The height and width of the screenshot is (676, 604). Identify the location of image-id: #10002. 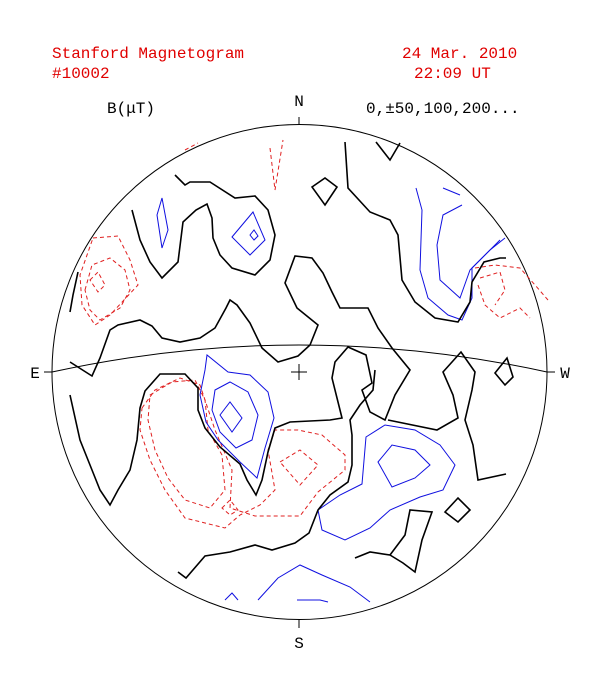
(81, 74).